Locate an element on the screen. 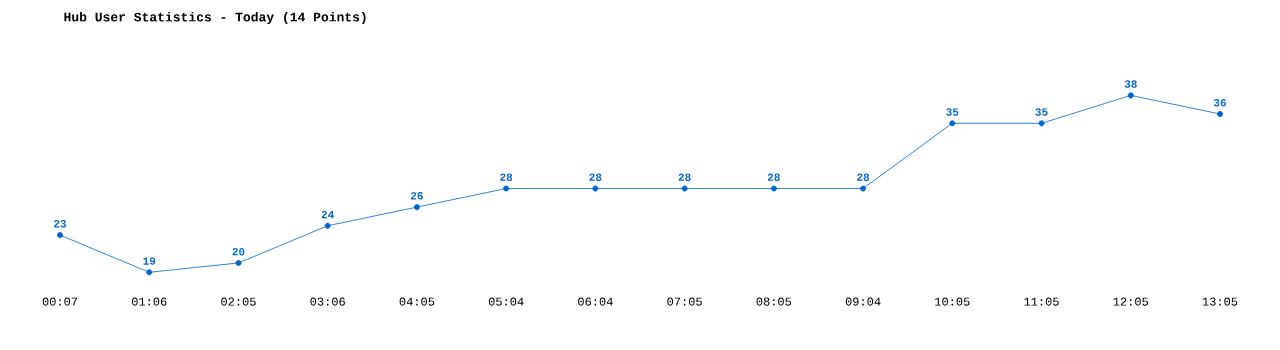  data-label: 19 is located at coordinates (149, 261).